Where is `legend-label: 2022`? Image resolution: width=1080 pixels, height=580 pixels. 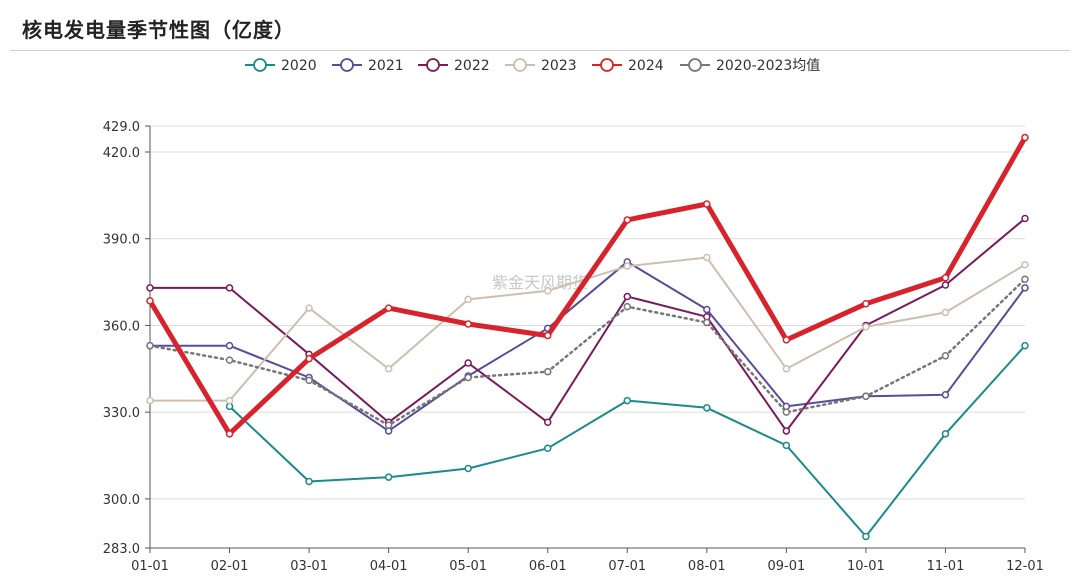 legend-label: 2022 is located at coordinates (472, 66).